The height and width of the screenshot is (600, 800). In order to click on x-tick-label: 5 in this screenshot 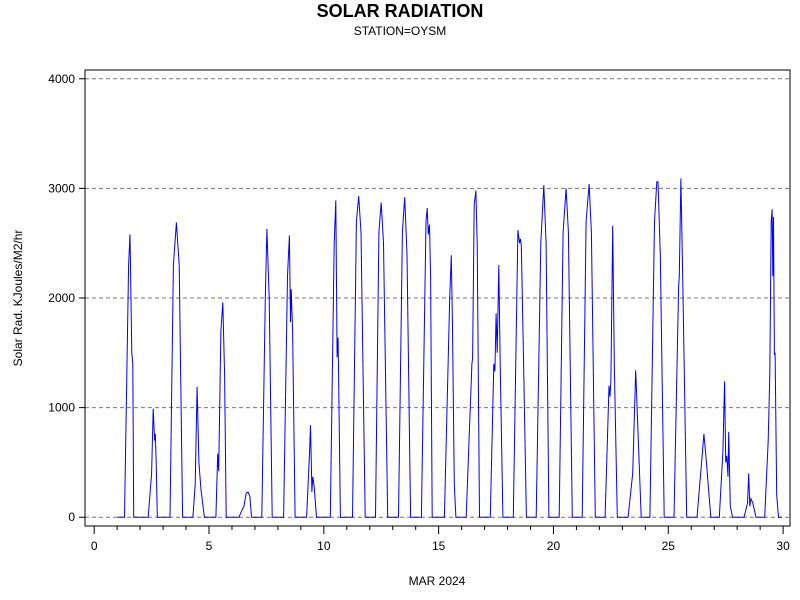, I will do `click(209, 546)`.